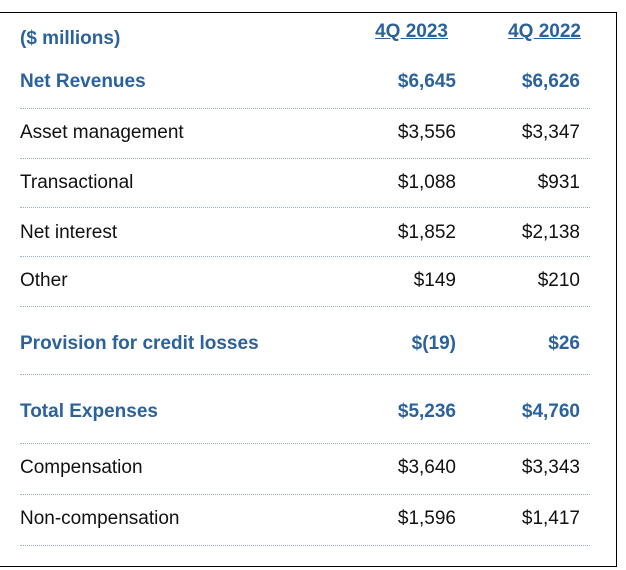  I want to click on row-label: Net Revenues, so click(83, 81).